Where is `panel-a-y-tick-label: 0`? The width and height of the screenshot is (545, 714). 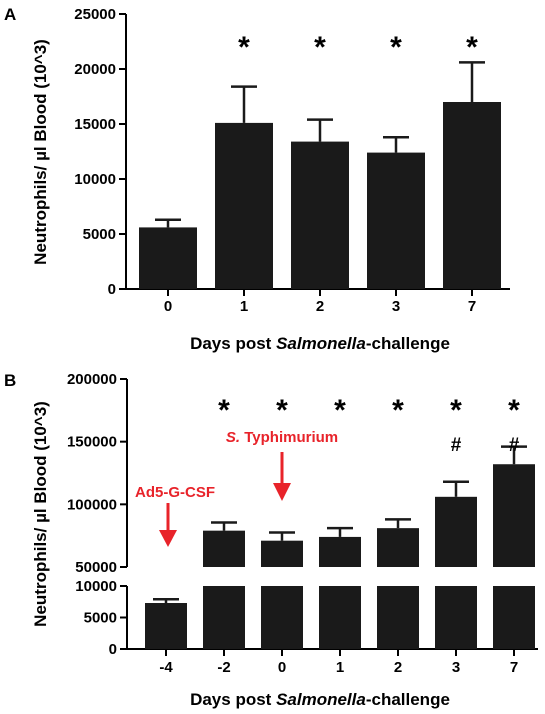
panel-a-y-tick-label: 0 is located at coordinates (112, 289).